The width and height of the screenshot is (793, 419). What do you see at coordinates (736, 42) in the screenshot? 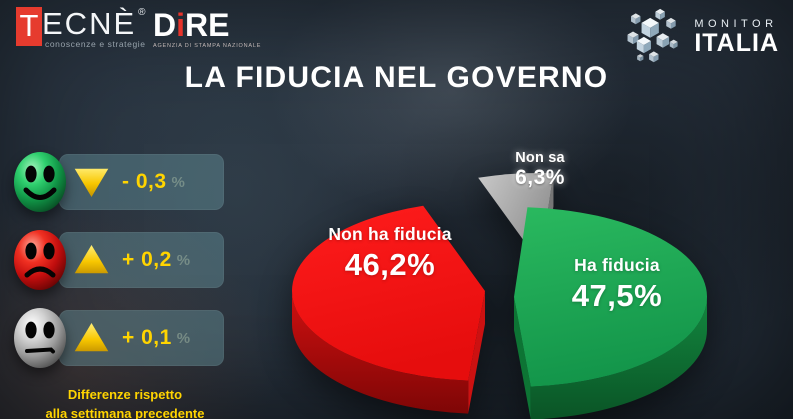
I see `italia-label: ITALIA` at bounding box center [736, 42].